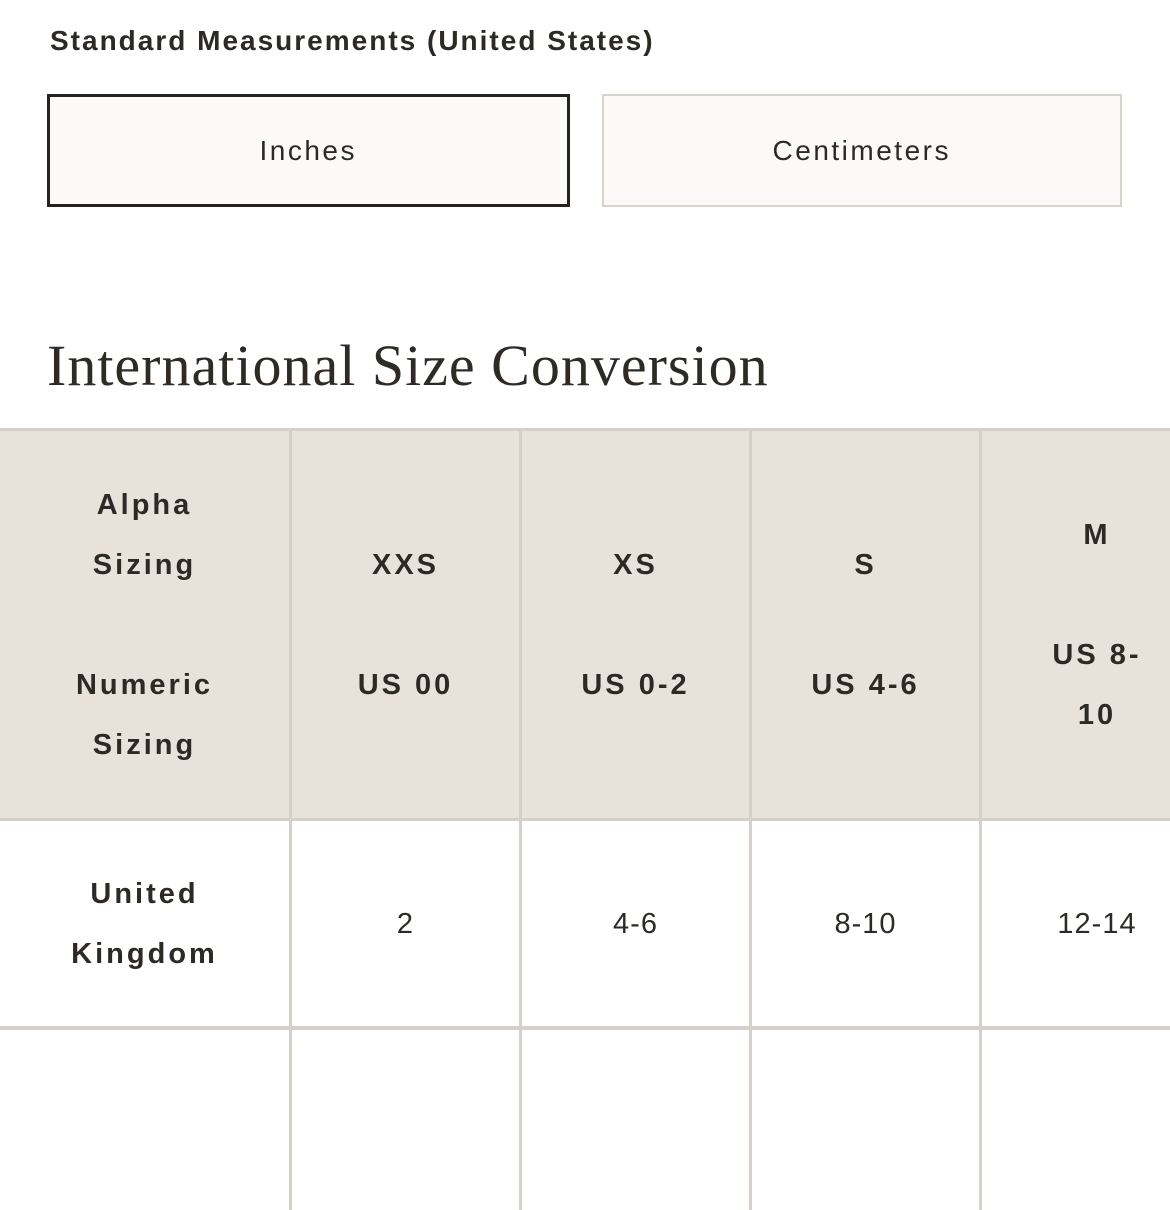 Image resolution: width=1170 pixels, height=1210 pixels. I want to click on header-cell-xs: XS US 0-2, so click(637, 624).